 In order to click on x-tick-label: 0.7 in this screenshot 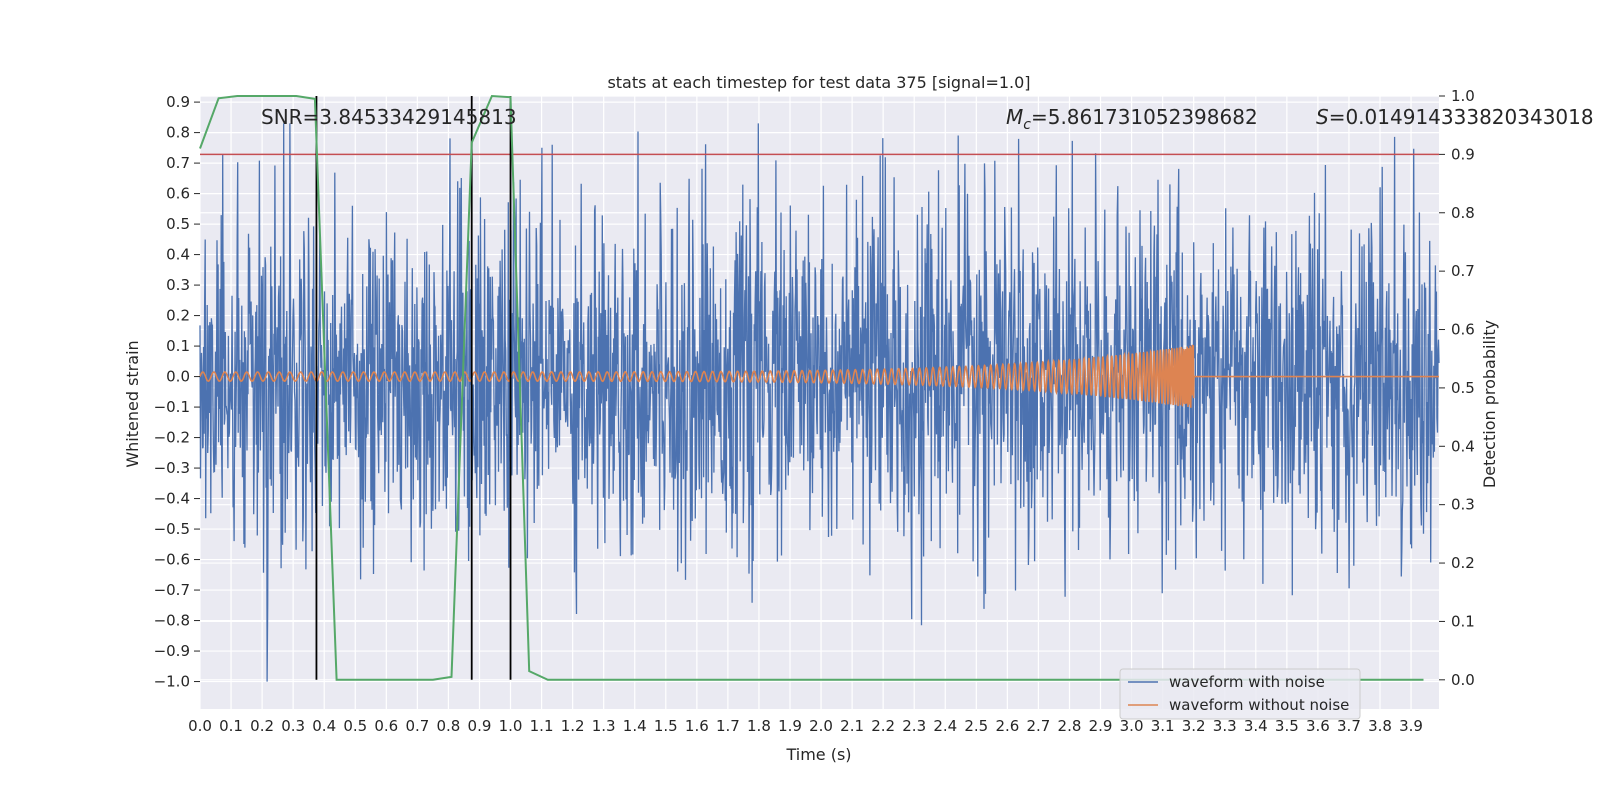, I will do `click(417, 726)`.